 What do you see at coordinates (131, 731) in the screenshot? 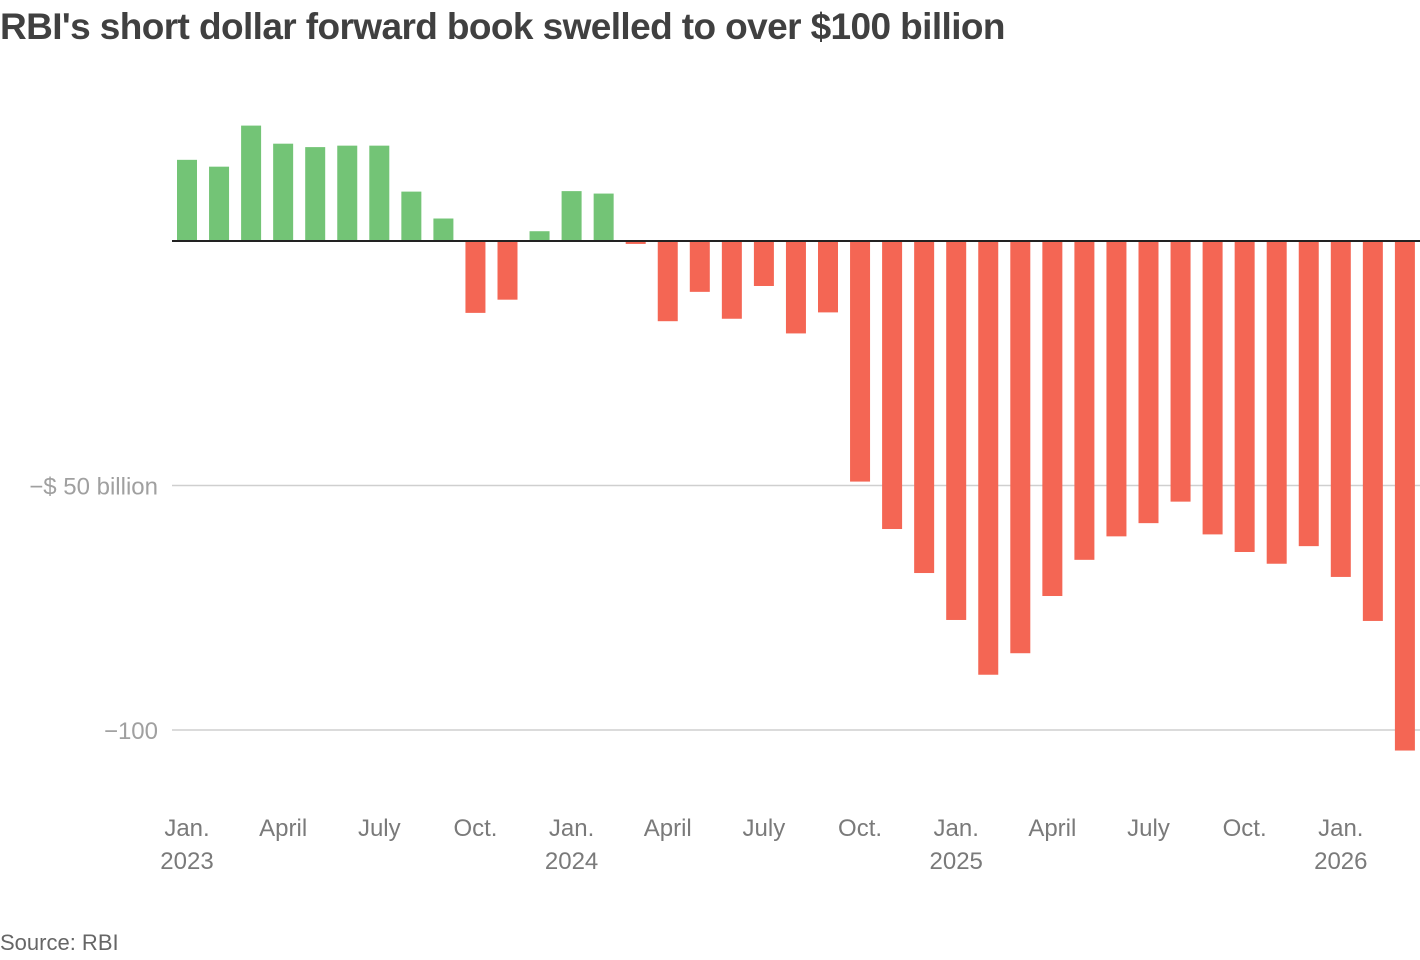
I see `y-tick-label: −100` at bounding box center [131, 731].